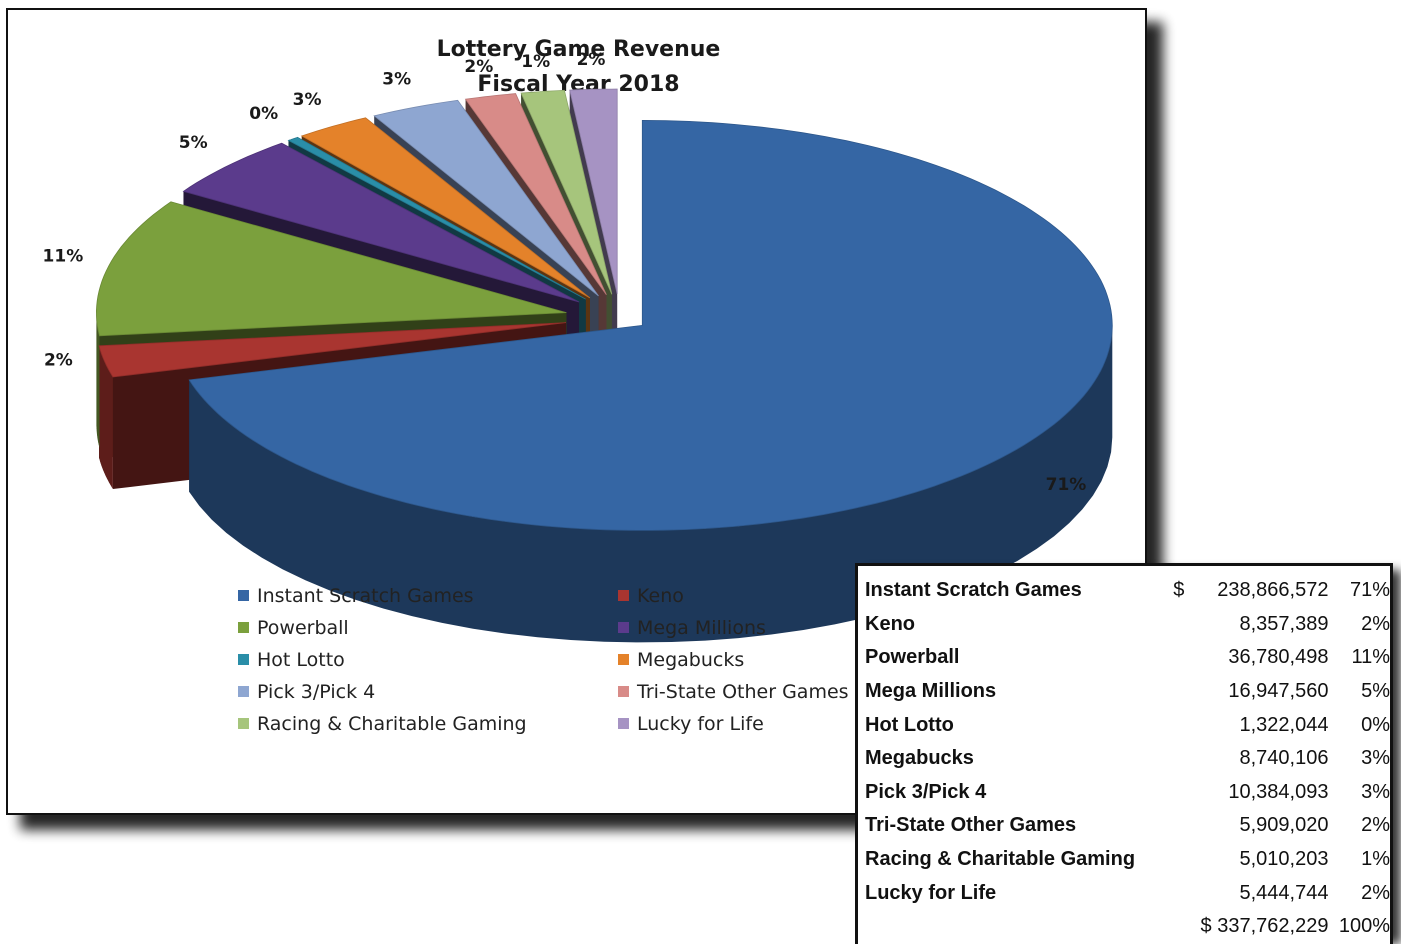 The image size is (1401, 944). Describe the element at coordinates (1127, 793) in the screenshot. I see `table-row: Pick 3/Pick 4 10,384,093 3%` at that location.